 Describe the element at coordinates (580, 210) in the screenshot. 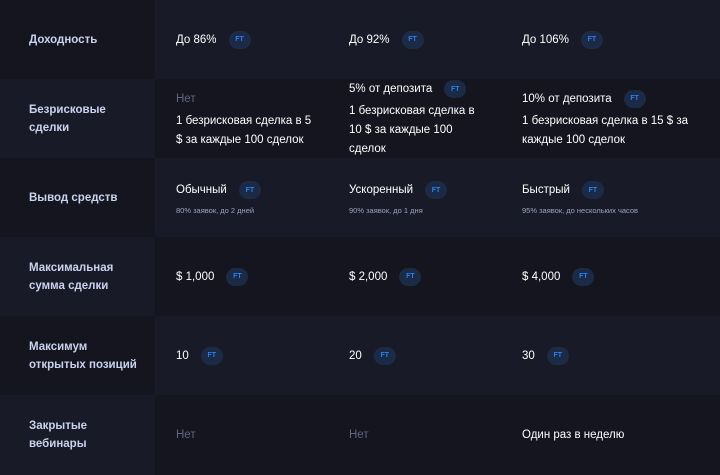

I see `cell-note: 95% заявок, до нескольких часов` at that location.